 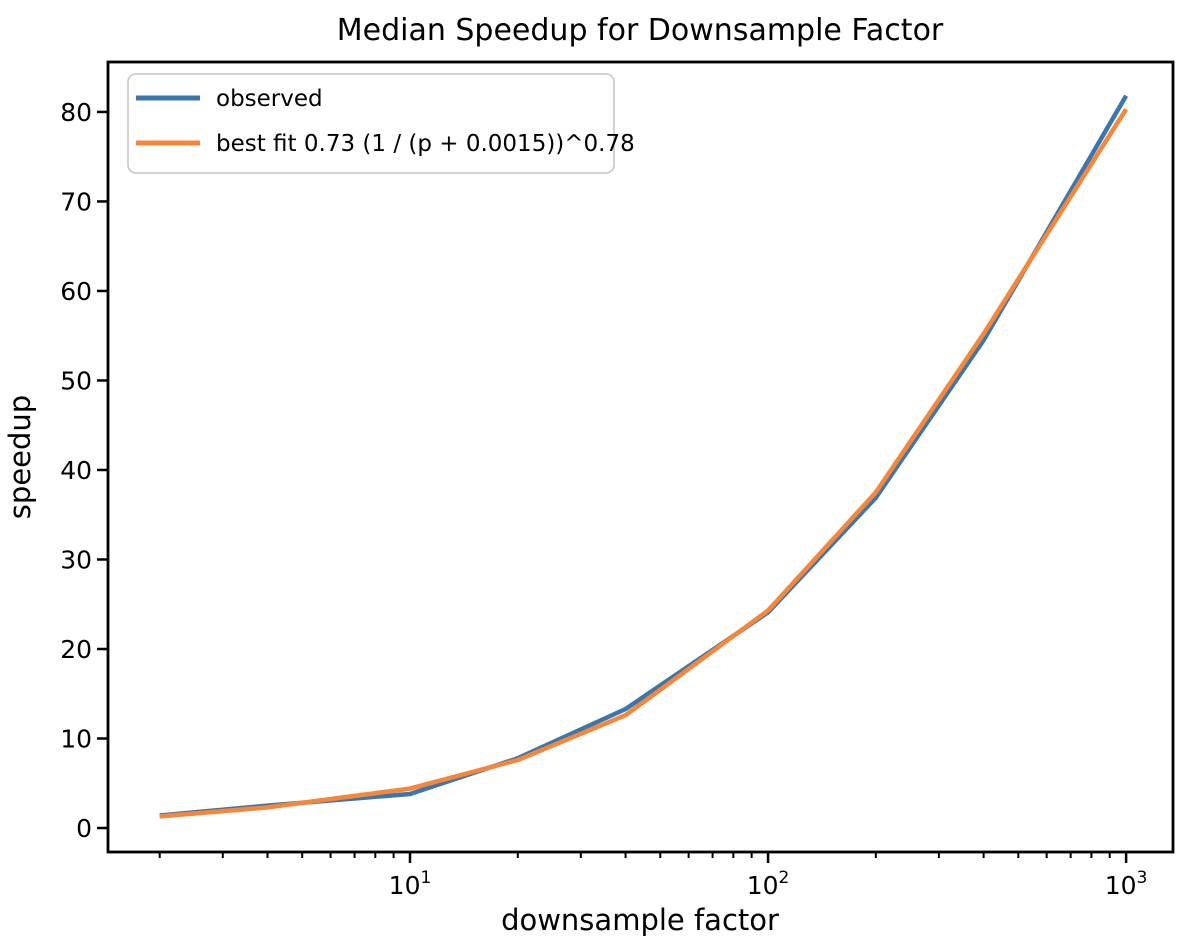 What do you see at coordinates (76, 649) in the screenshot?
I see `y-tick-label: 20` at bounding box center [76, 649].